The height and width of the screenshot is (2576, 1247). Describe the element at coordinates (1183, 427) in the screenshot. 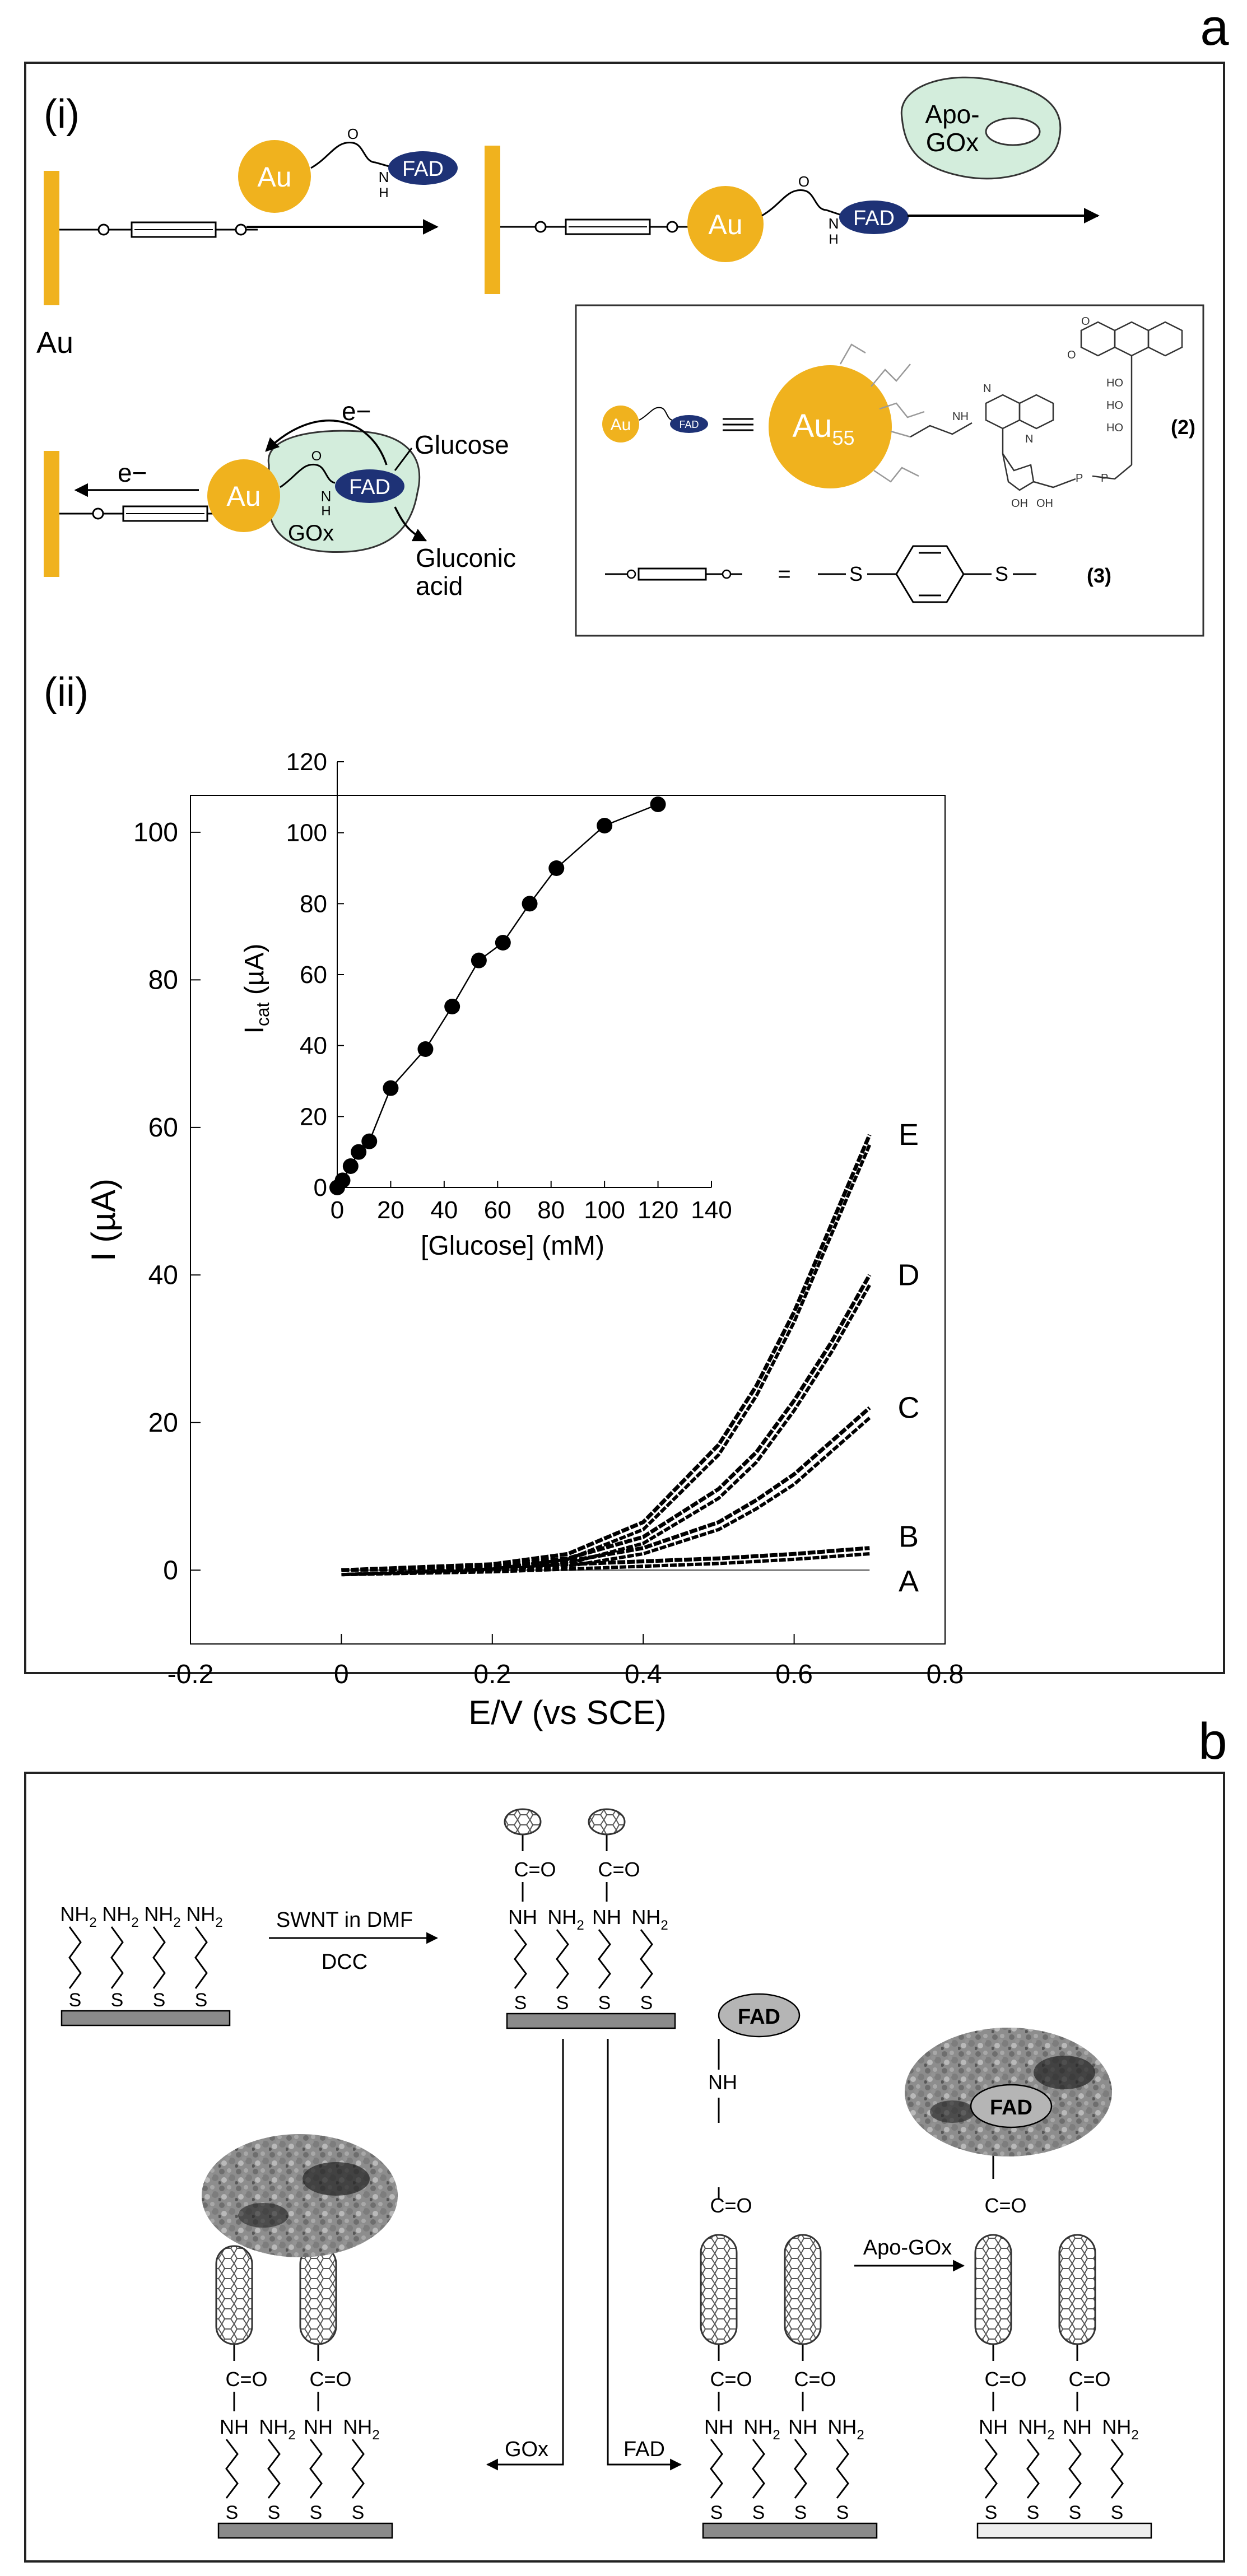

I see `compound-2-label: (2)` at that location.